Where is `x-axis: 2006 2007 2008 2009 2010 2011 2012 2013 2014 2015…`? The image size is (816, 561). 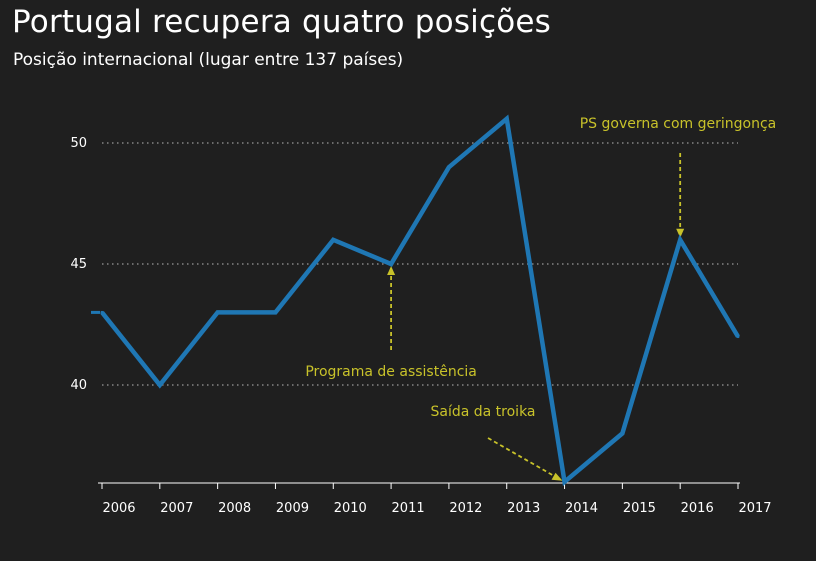
x-axis: 2006 2007 2008 2009 2010 2011 2012 2013 2014 2015… is located at coordinates (435, 499).